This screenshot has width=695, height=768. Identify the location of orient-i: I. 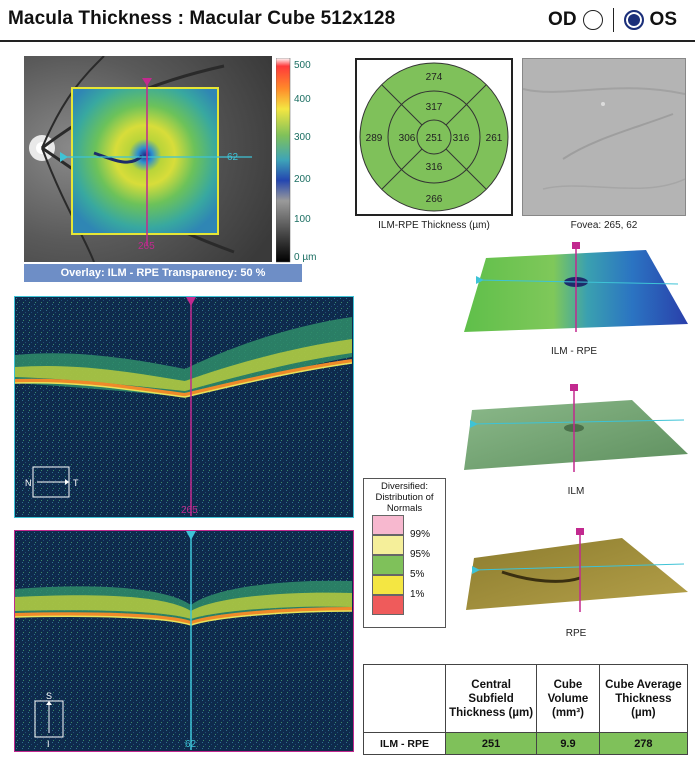
(48, 744).